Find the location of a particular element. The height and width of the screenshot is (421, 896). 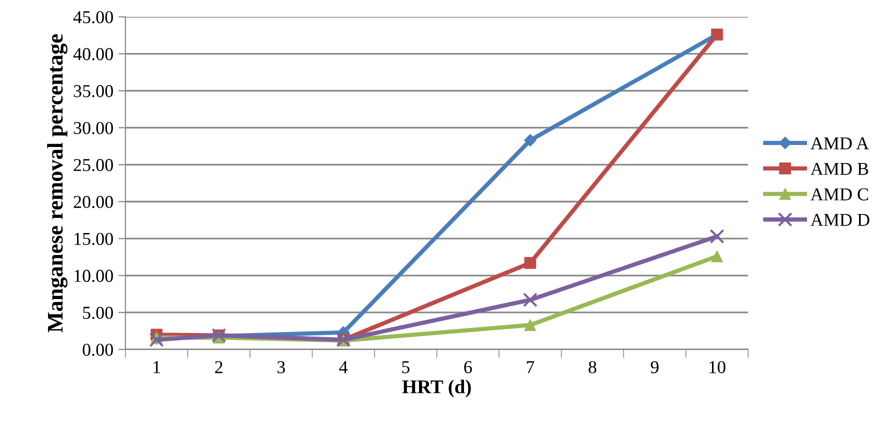

x-tick-label: 2 is located at coordinates (218, 367).